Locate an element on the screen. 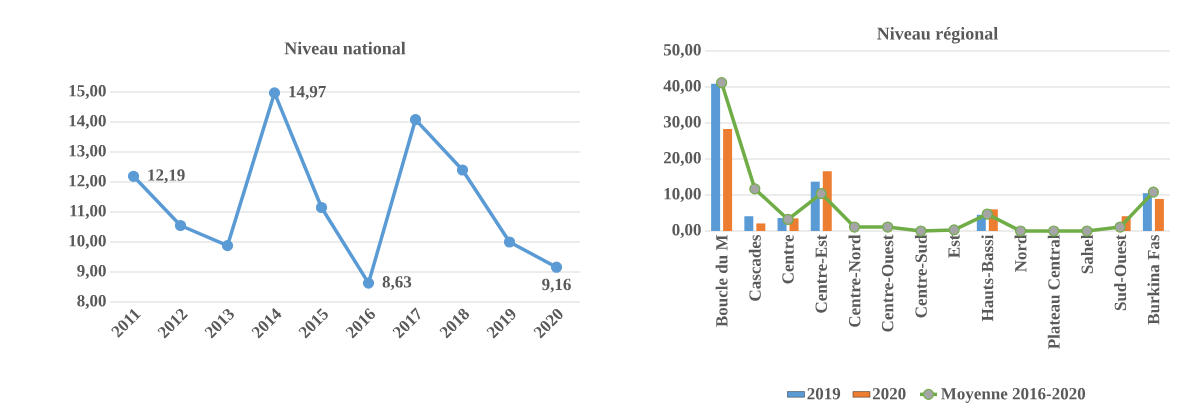 This screenshot has width=1193, height=409. data-label: 12,19 is located at coordinates (166, 176).